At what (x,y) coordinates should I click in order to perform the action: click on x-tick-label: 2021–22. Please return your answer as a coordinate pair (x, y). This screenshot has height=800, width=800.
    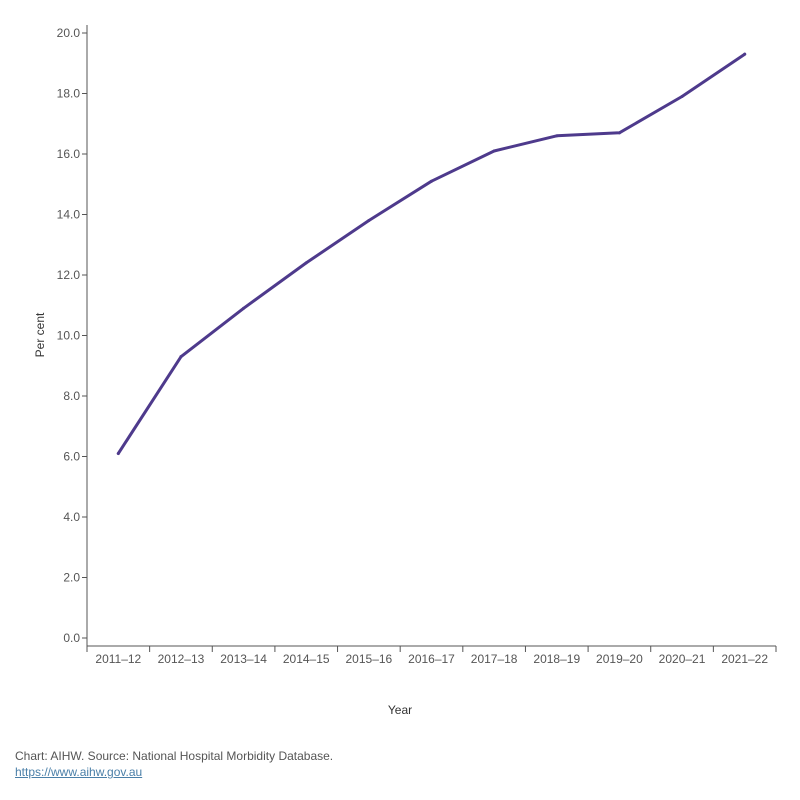
    Looking at the image, I should click on (744, 659).